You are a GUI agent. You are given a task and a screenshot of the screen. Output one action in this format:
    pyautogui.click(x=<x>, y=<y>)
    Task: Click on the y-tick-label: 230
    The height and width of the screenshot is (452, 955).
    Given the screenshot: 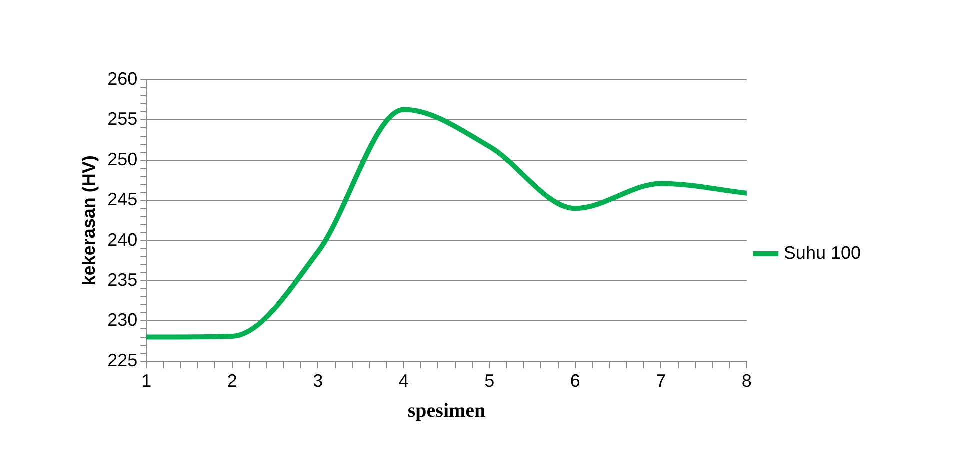 What is the action you would take?
    pyautogui.click(x=123, y=320)
    